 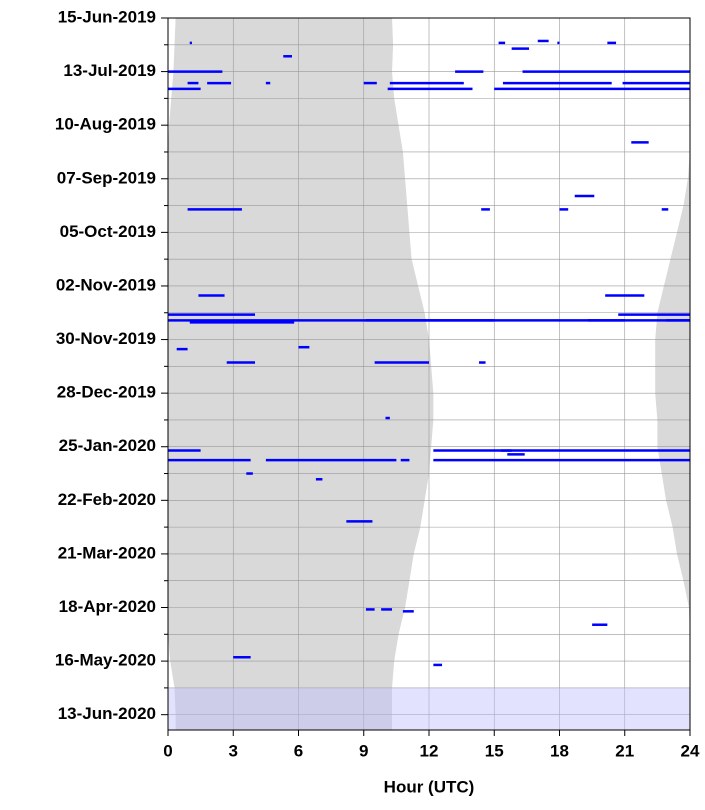 I want to click on x-tick-label: 15, so click(x=494, y=750).